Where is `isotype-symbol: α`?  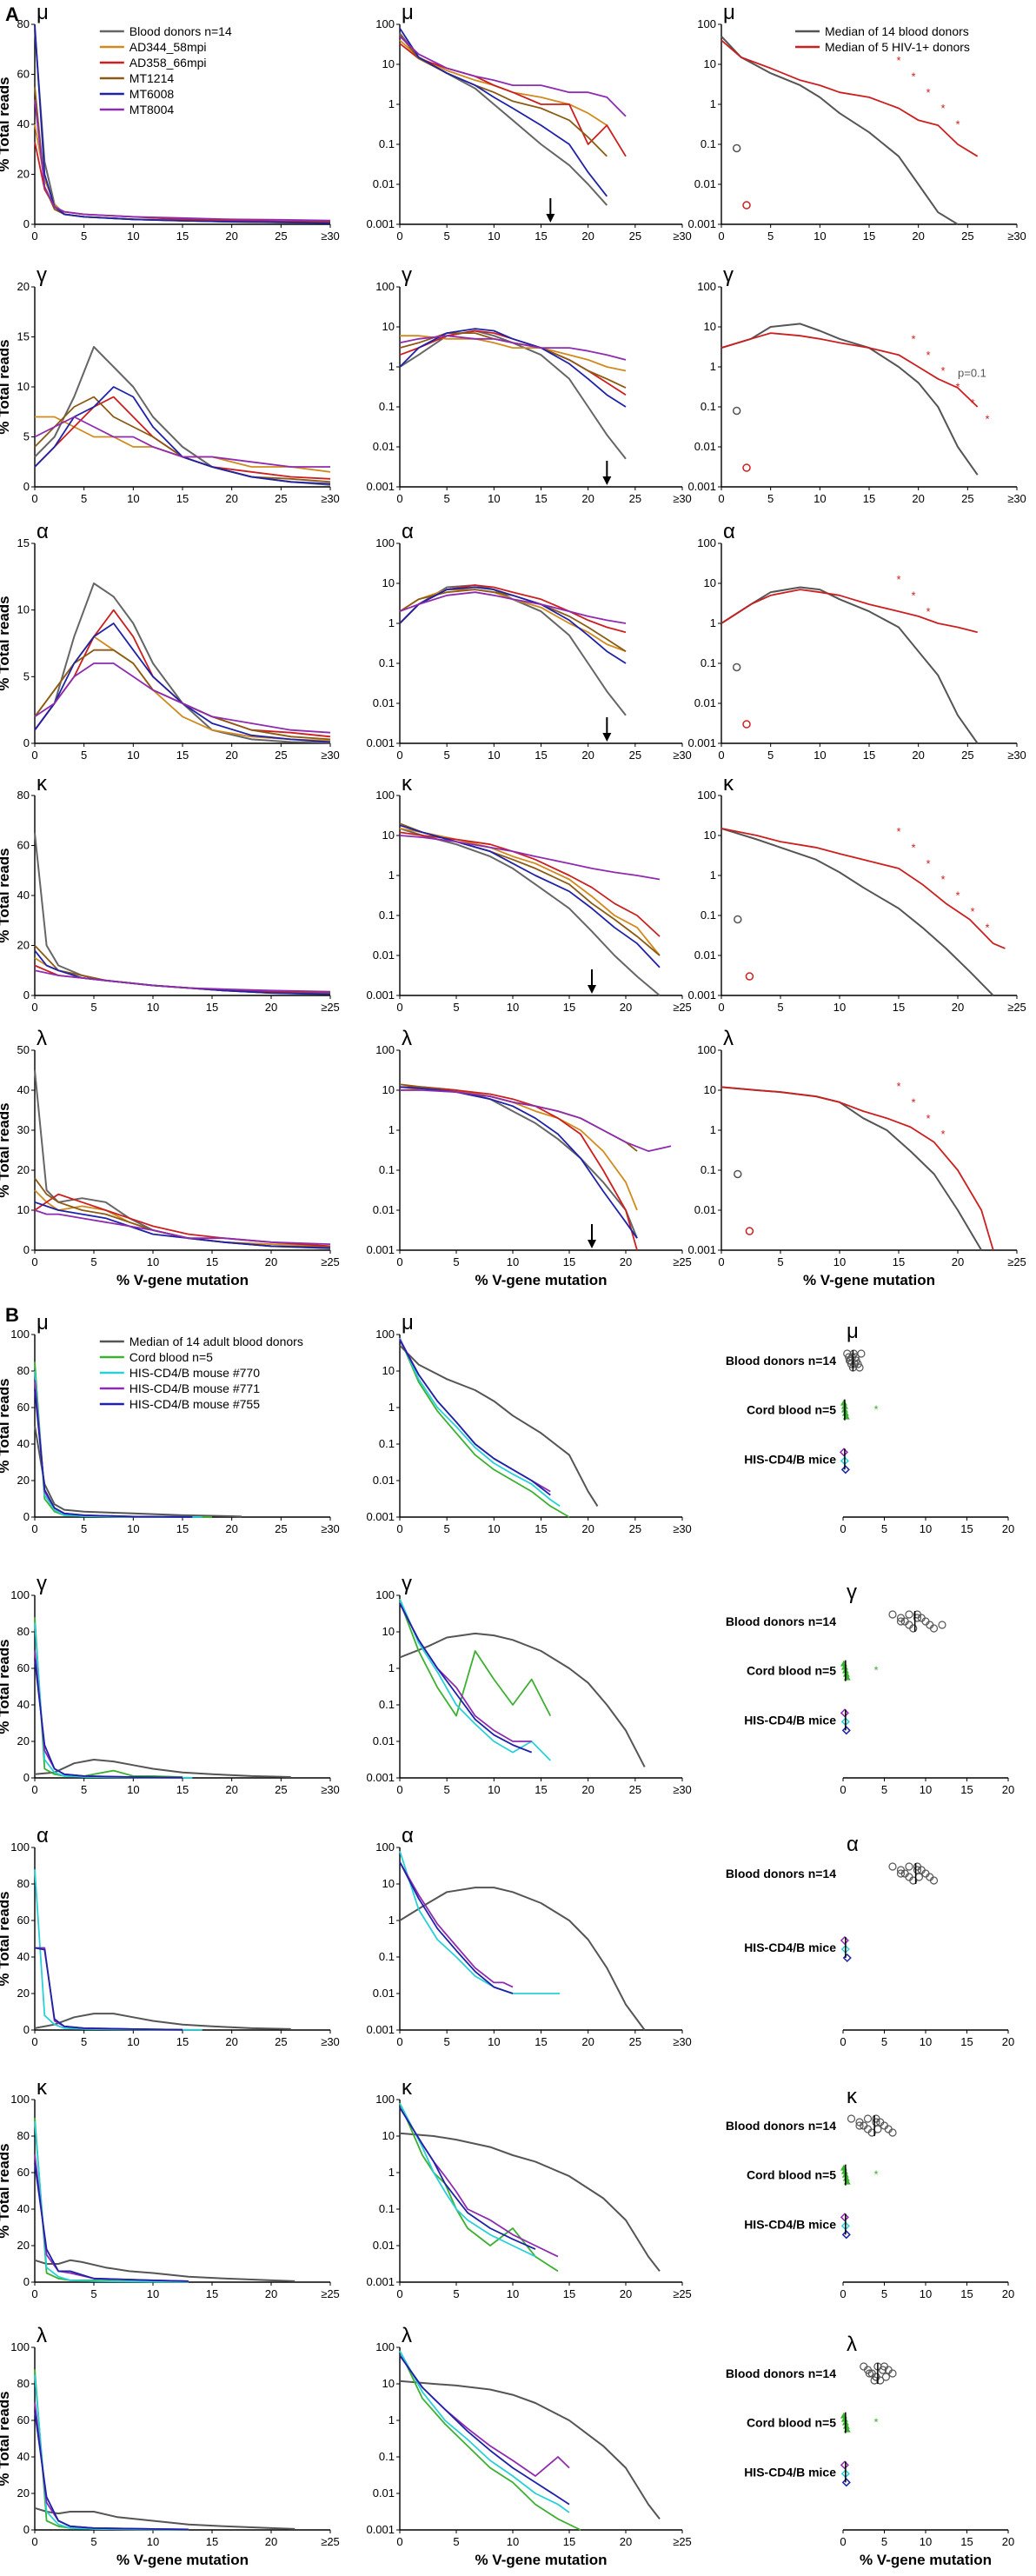
isotype-symbol: α is located at coordinates (853, 1844).